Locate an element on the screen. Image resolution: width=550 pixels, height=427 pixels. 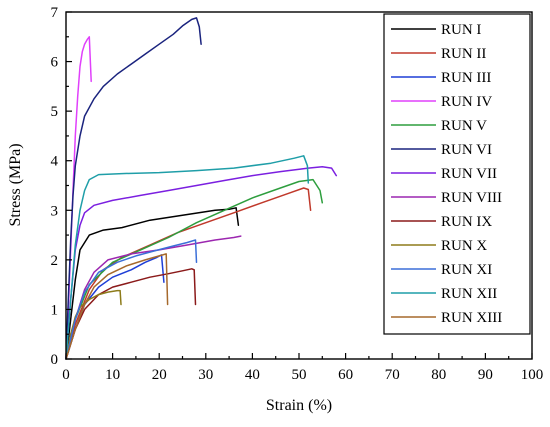
x-tick-label: 90 is located at coordinates (485, 375).